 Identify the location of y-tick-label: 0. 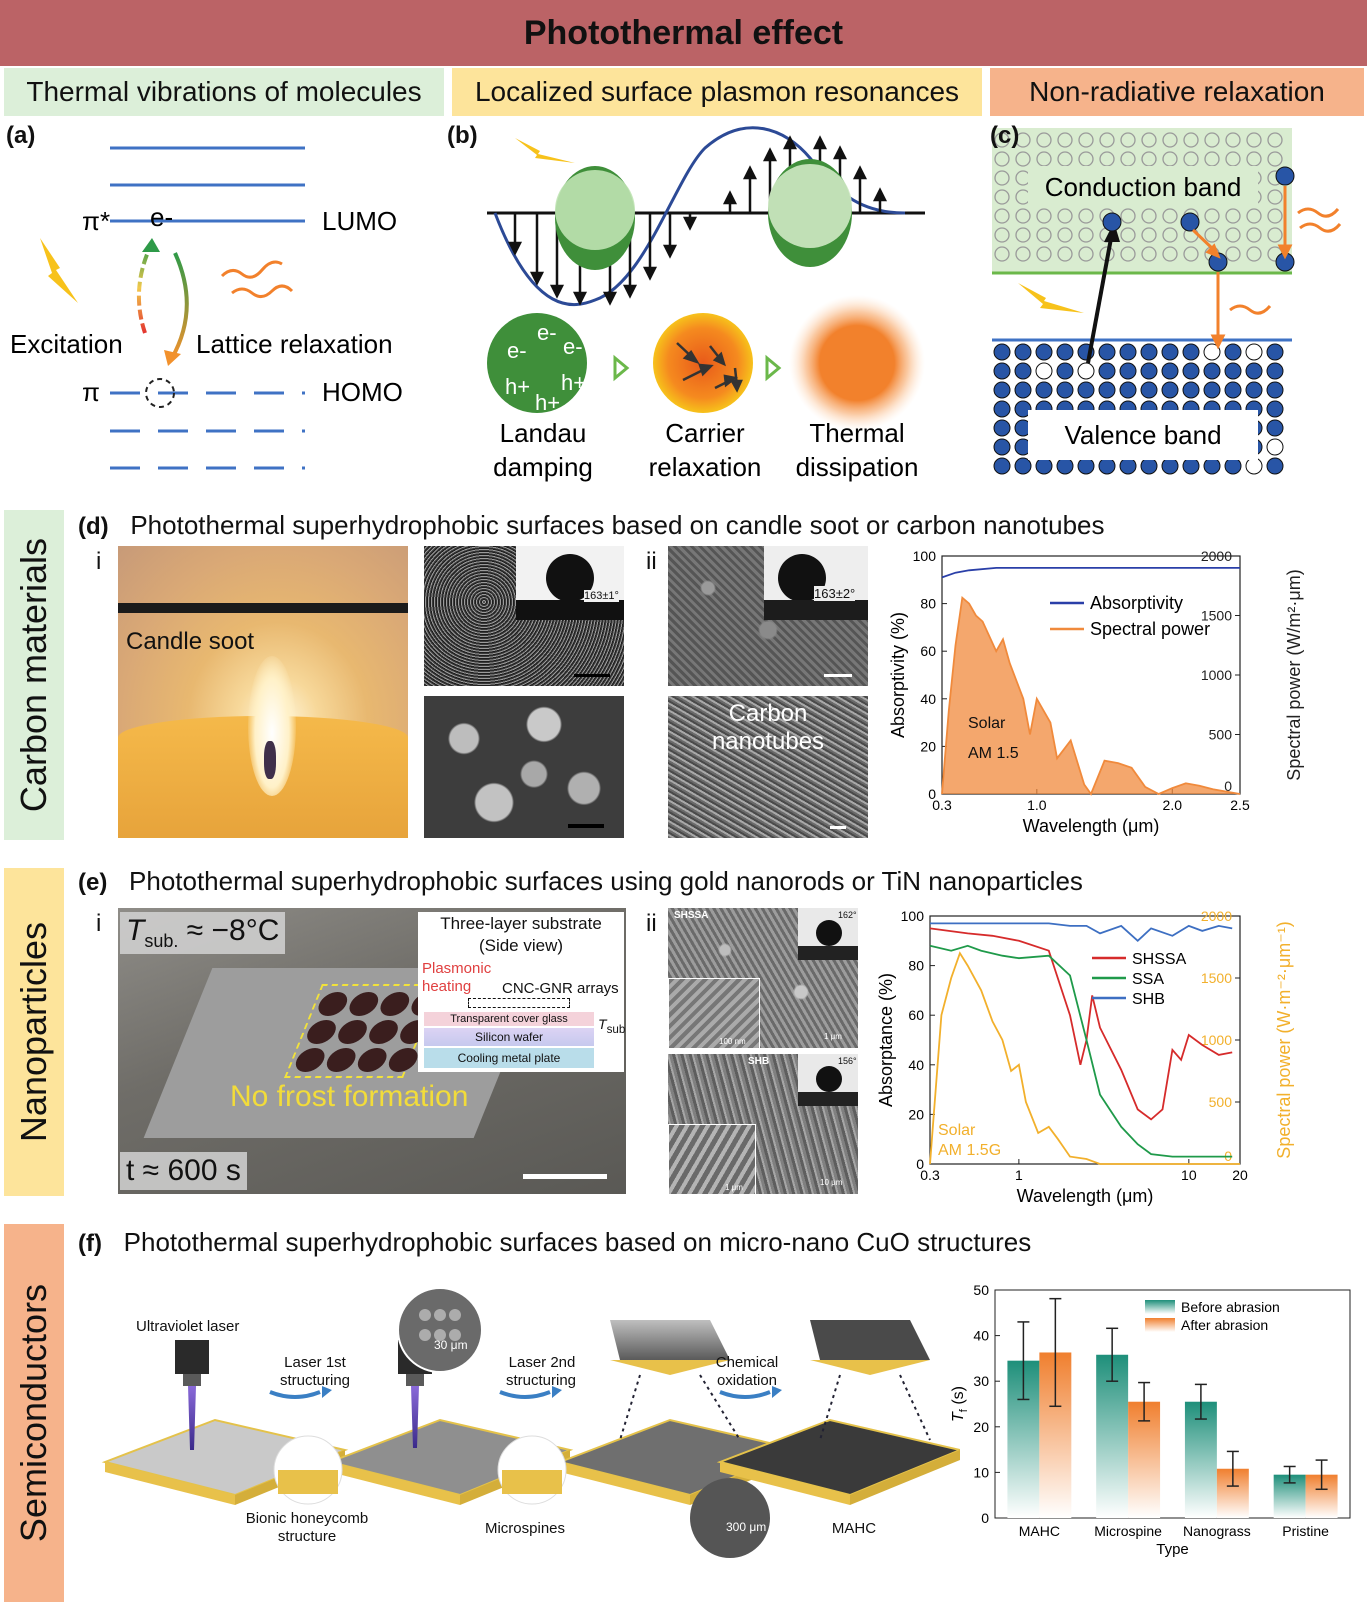
(932, 794).